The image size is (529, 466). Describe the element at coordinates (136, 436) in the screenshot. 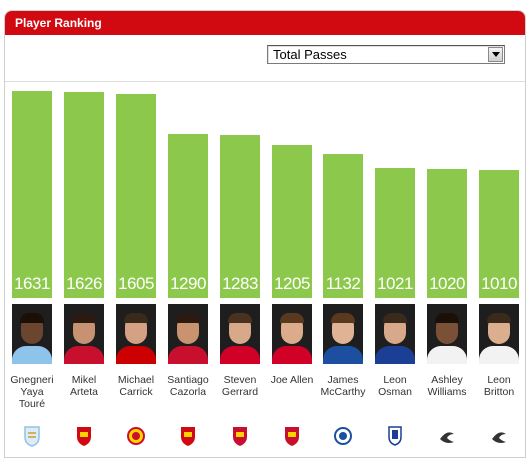

I see `manchester-united-crest-icon` at that location.